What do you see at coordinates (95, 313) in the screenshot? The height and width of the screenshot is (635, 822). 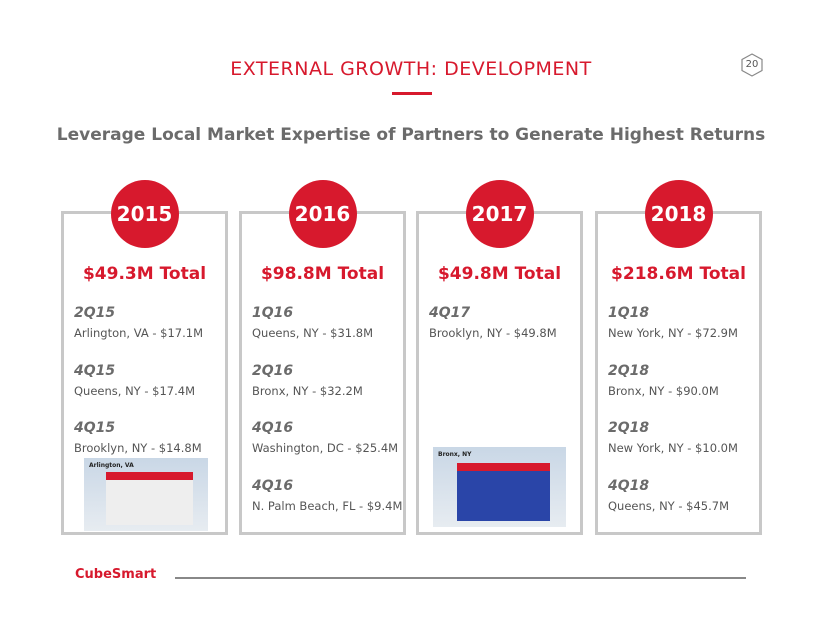 I see `quarter: 2Q15` at bounding box center [95, 313].